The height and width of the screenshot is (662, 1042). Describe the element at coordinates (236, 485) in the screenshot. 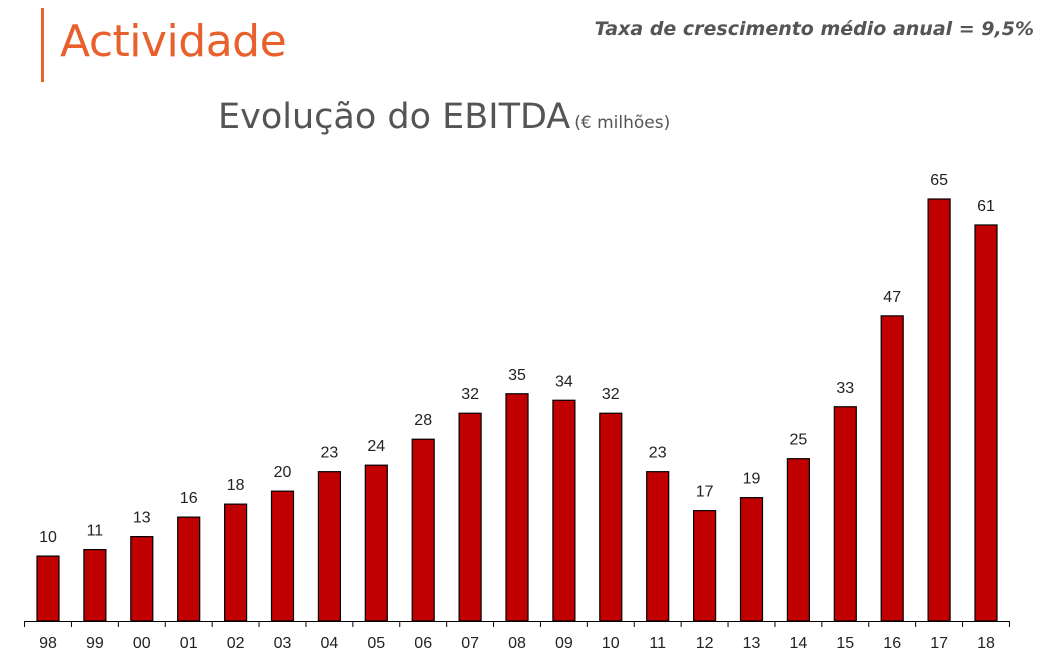

I see `data-label-02: 18` at that location.